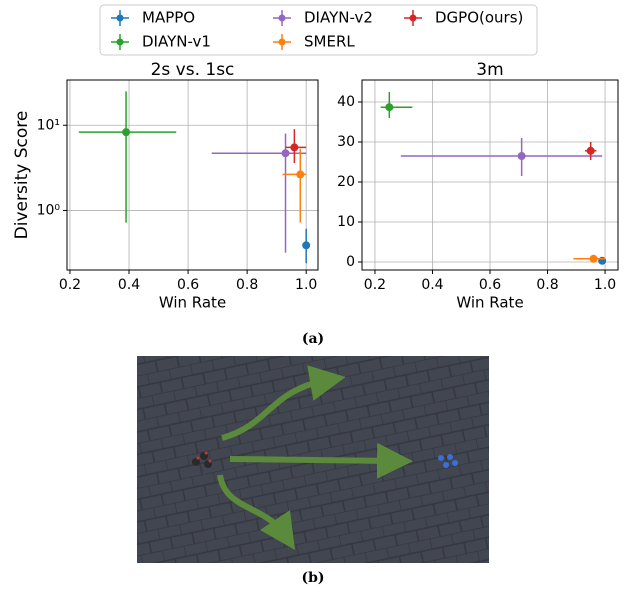 This screenshot has width=628, height=592. I want to click on y-tick-label: 10, so click(346, 222).